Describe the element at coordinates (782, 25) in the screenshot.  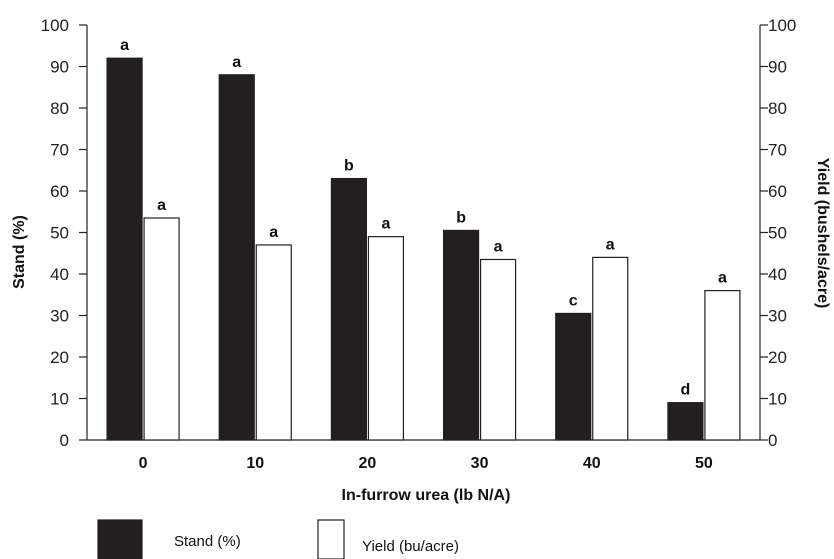
I see `right-tick-label: 100` at that location.